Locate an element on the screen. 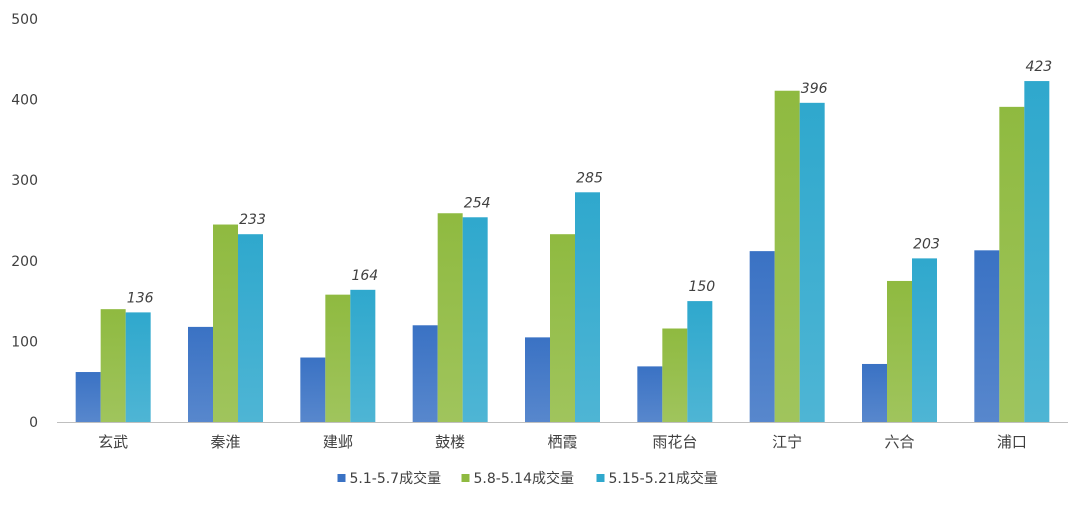 The height and width of the screenshot is (506, 1080). legend: 5.1-5.7成交量 5.8-5.14成交量 5.15-5.21成交量 is located at coordinates (527, 478).